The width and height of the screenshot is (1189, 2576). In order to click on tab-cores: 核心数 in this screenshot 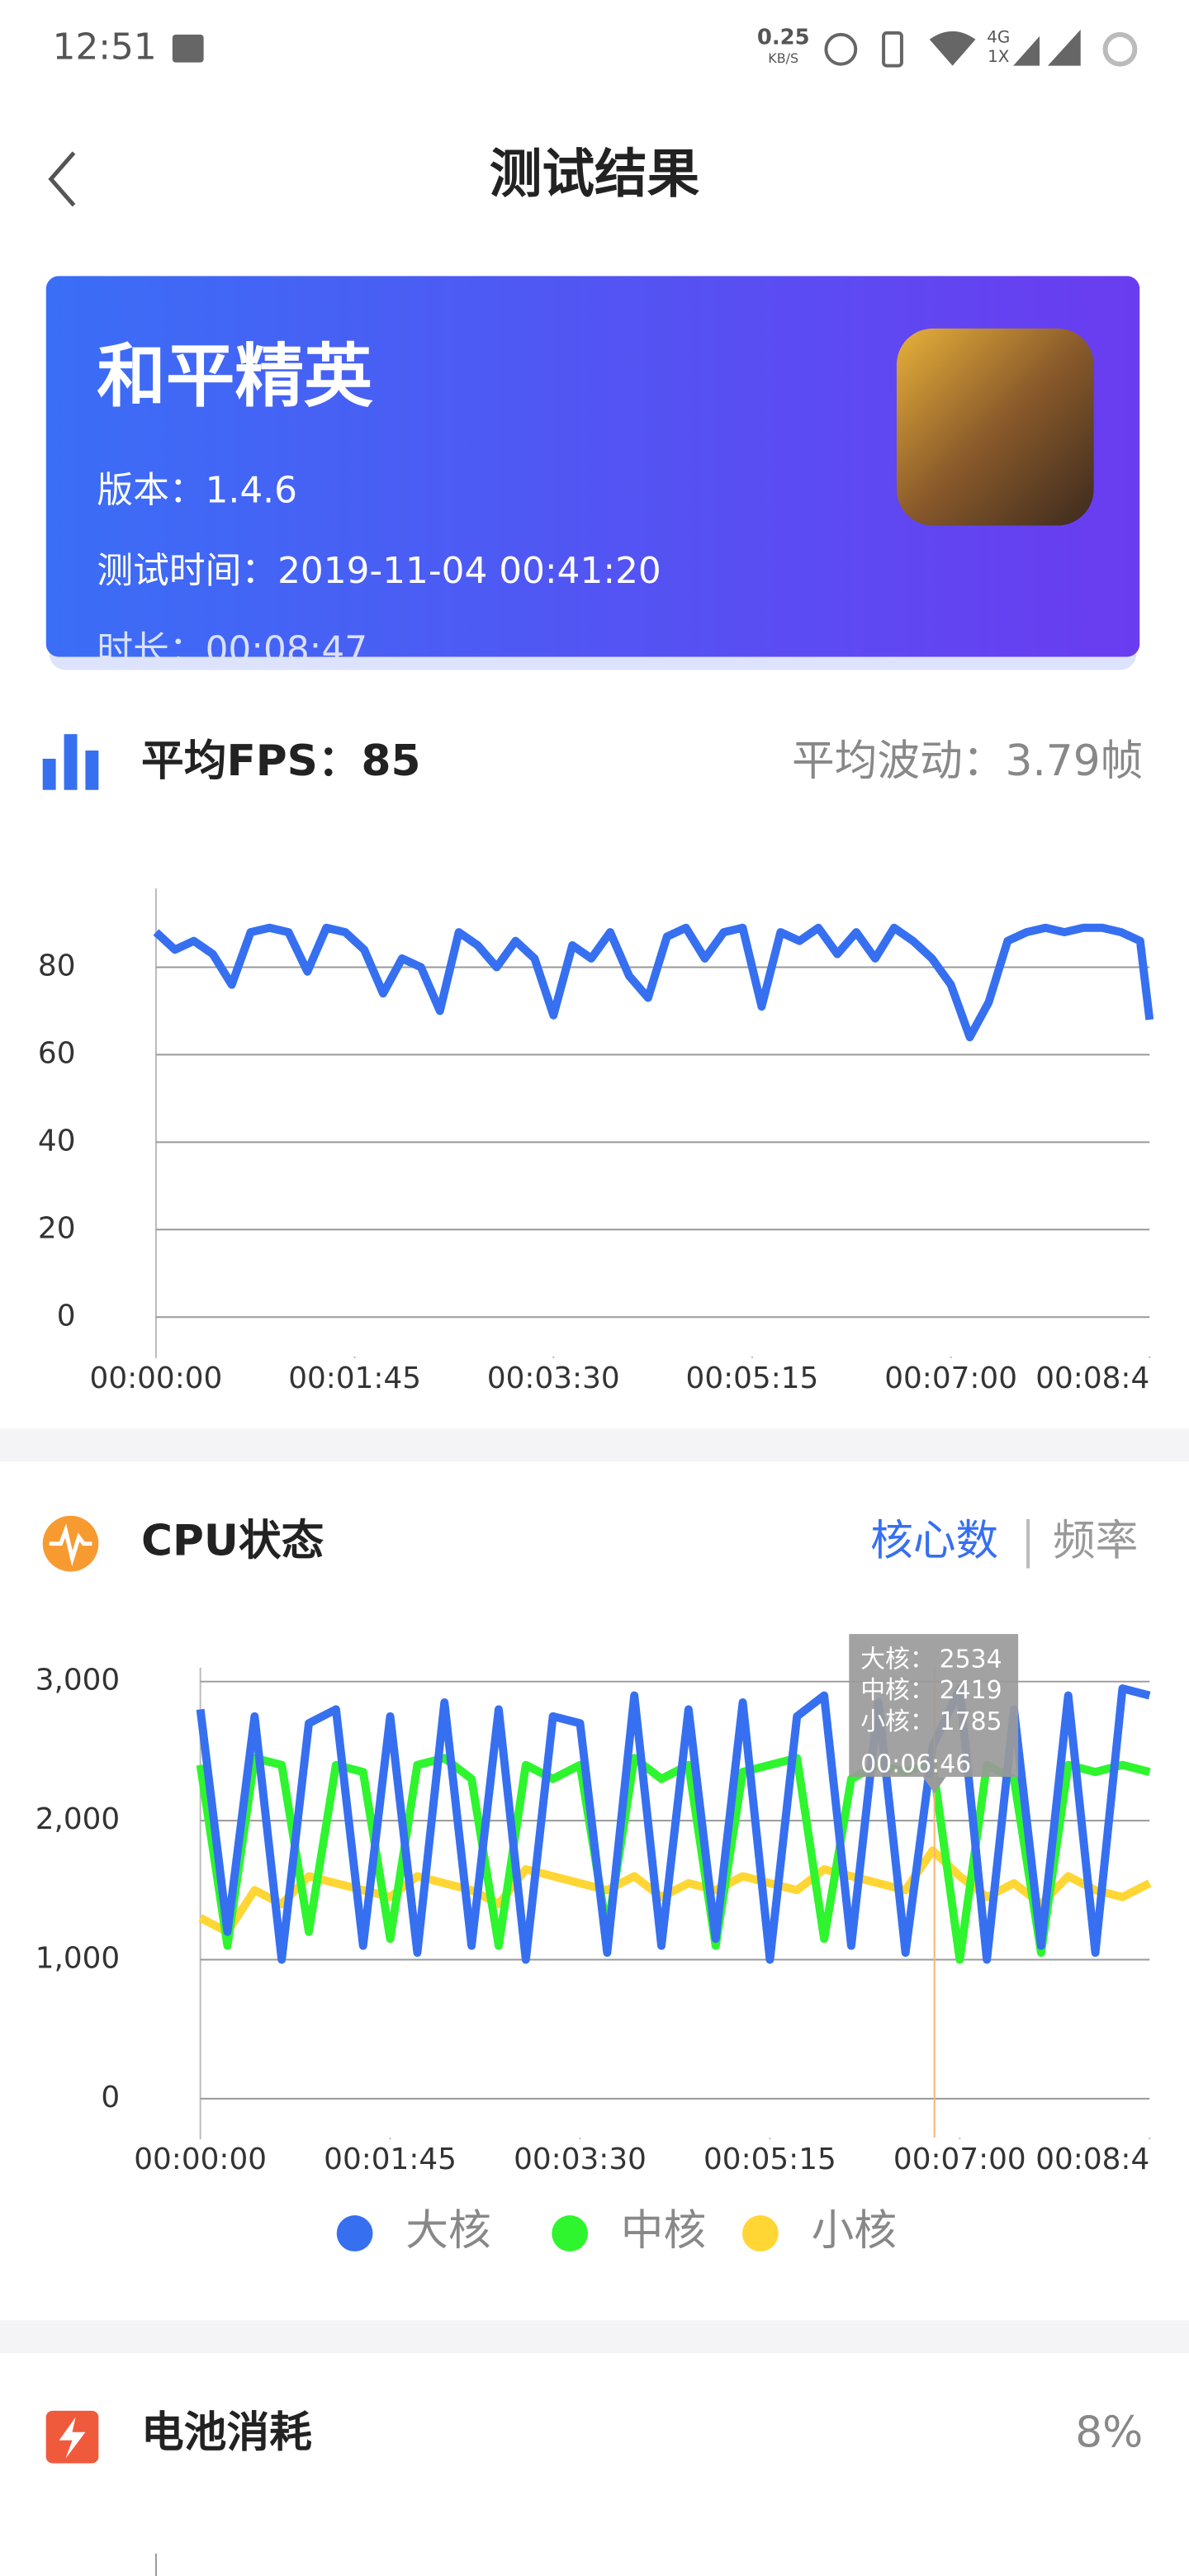, I will do `click(934, 1541)`.